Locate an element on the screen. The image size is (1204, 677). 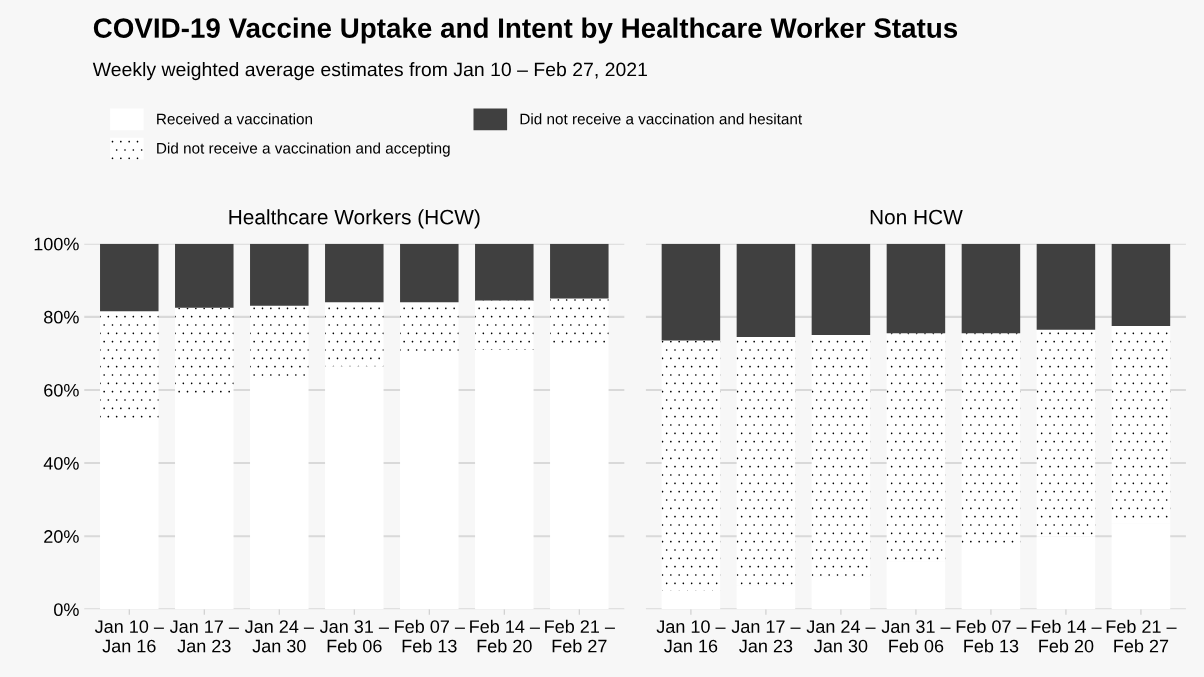
legend-label: Did not receive a vaccination and accepting is located at coordinates (303, 149).